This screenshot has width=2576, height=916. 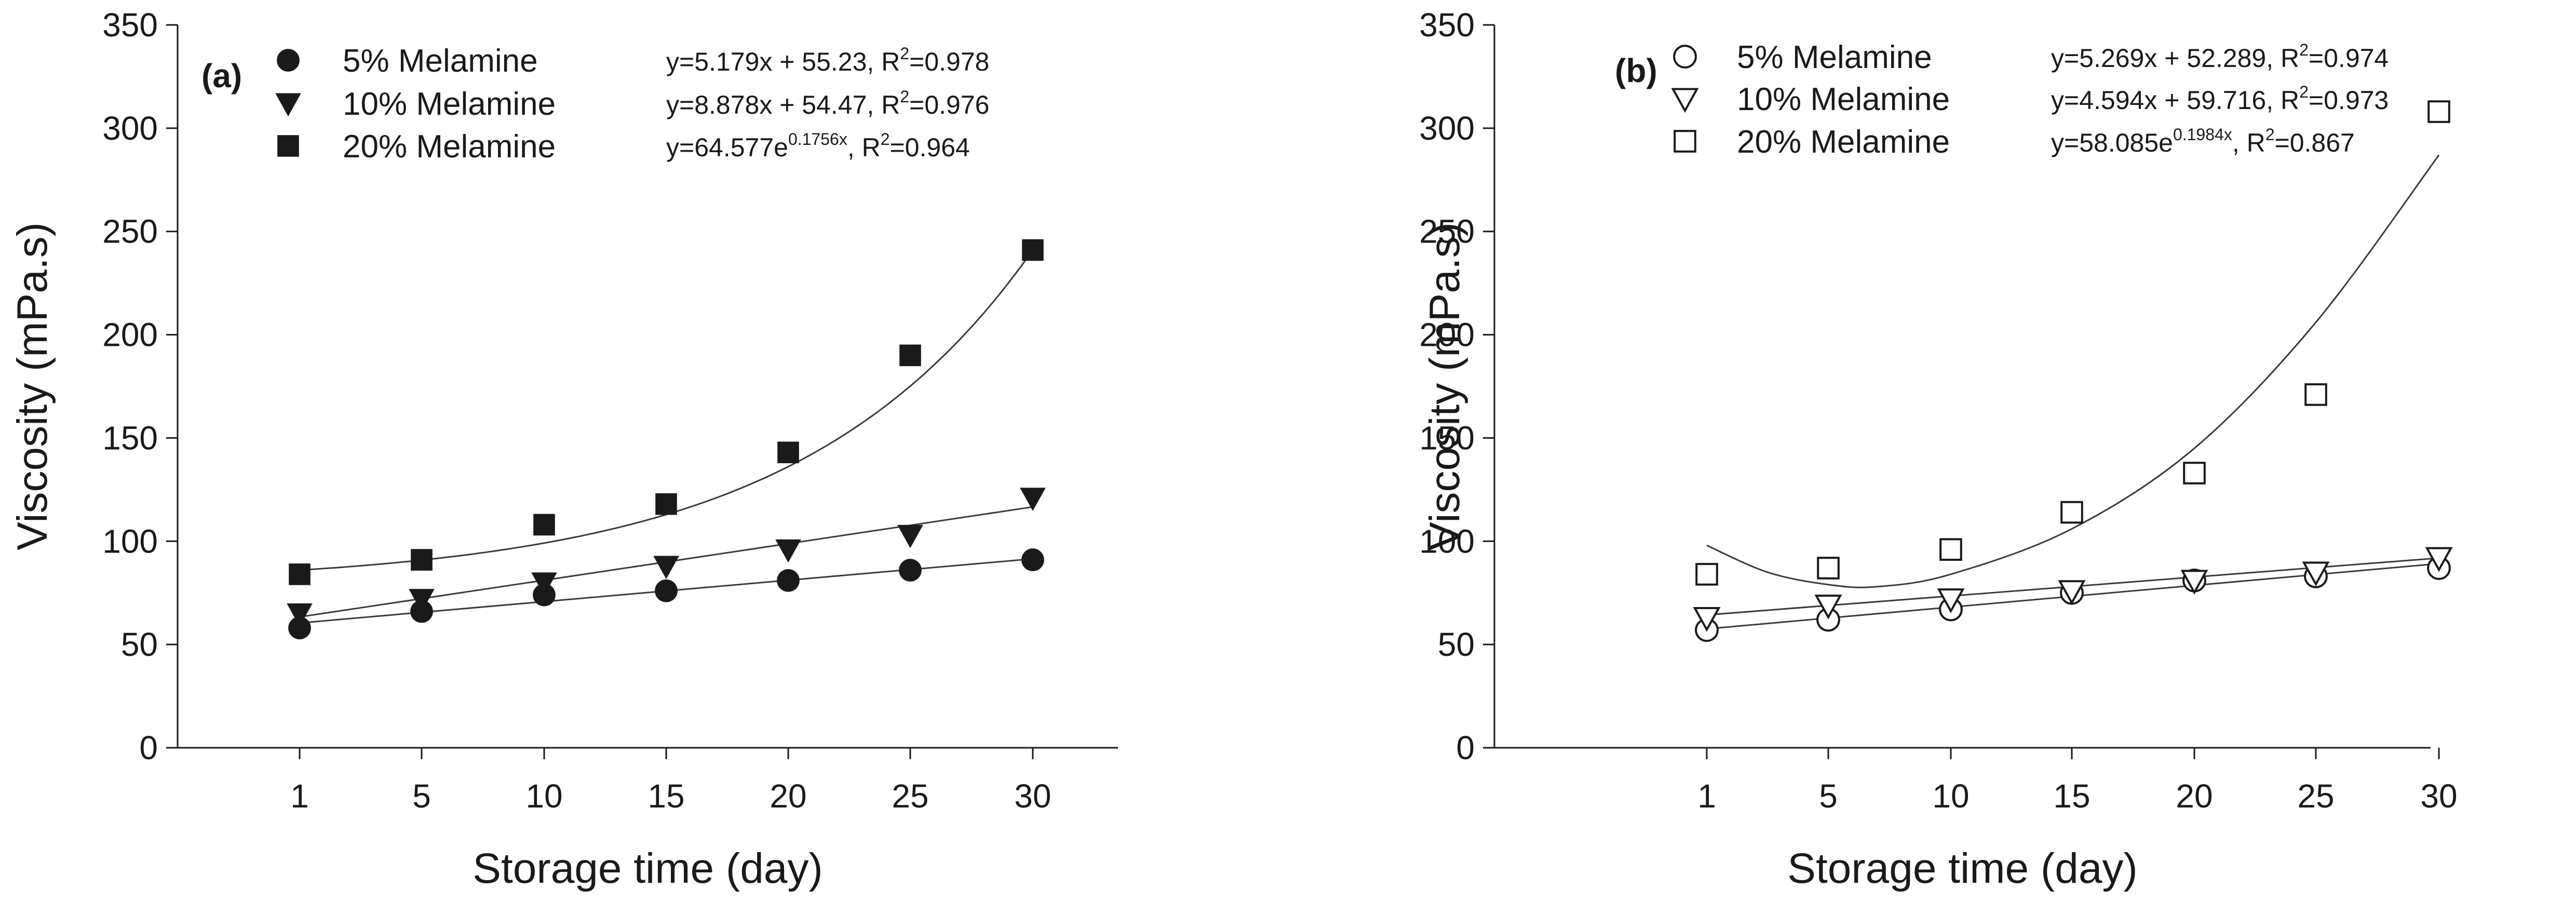 I want to click on equation-part: y=4.594x + 59.716, R, so click(x=2175, y=100).